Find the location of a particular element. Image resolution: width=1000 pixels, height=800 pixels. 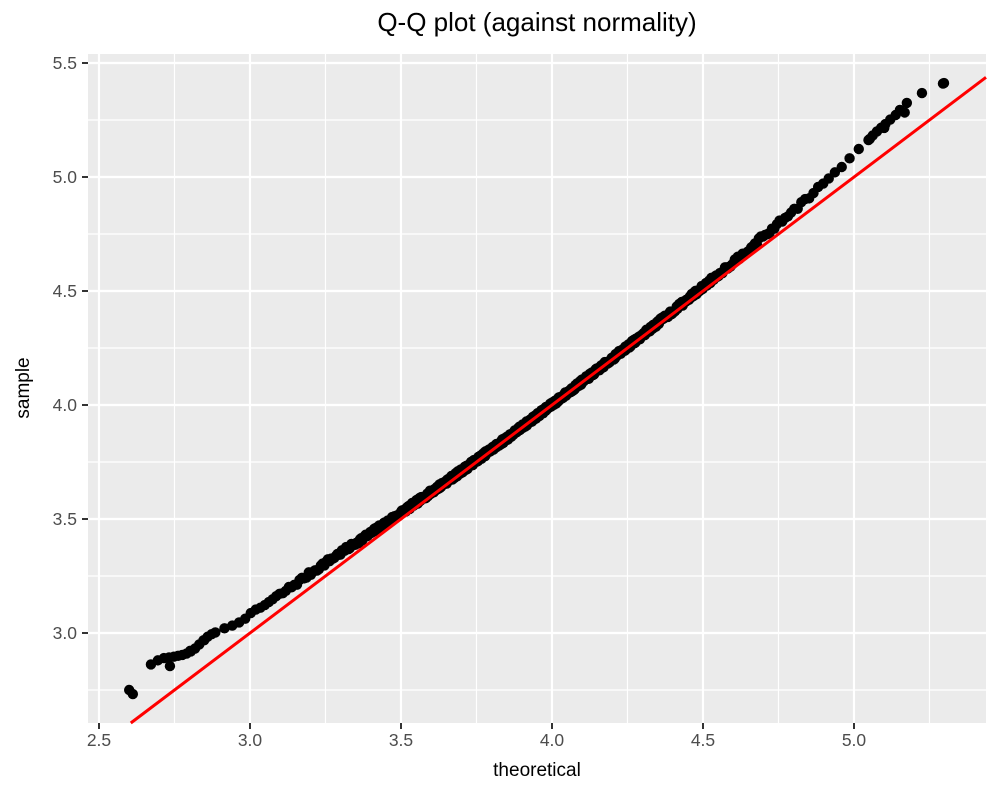

x-tick-label: 5.0 is located at coordinates (854, 740).